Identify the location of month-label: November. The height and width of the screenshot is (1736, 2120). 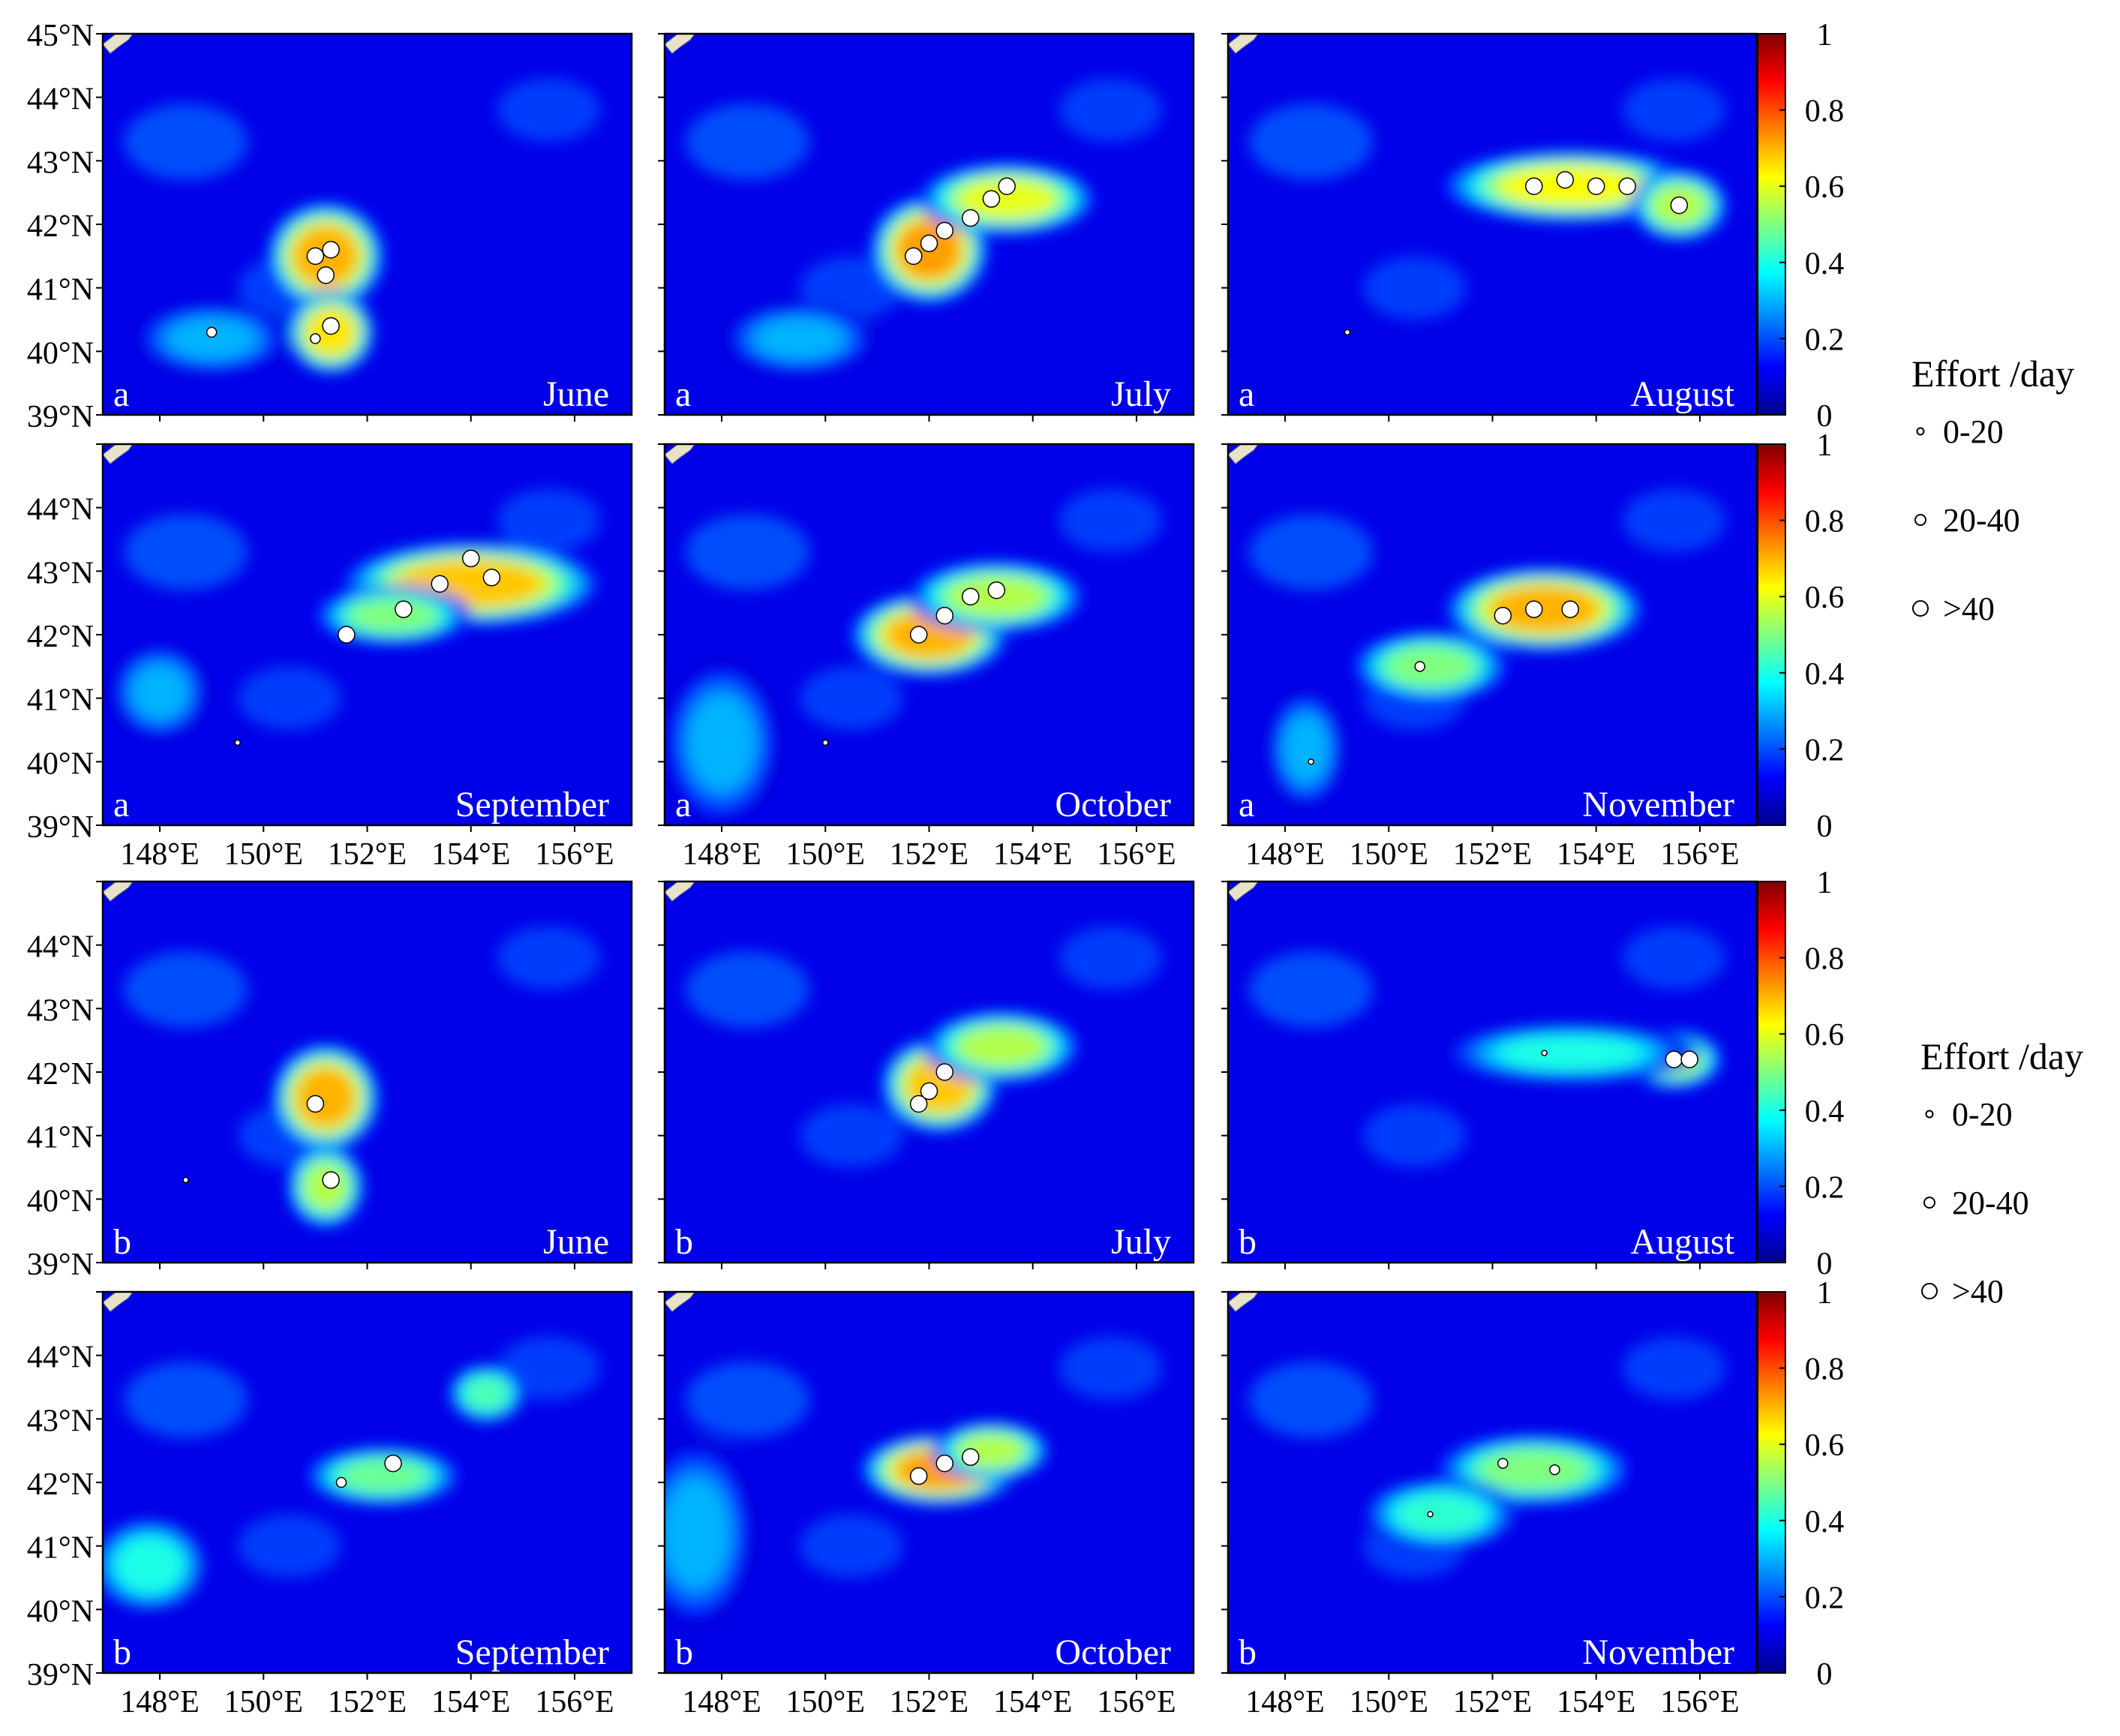
(1658, 805).